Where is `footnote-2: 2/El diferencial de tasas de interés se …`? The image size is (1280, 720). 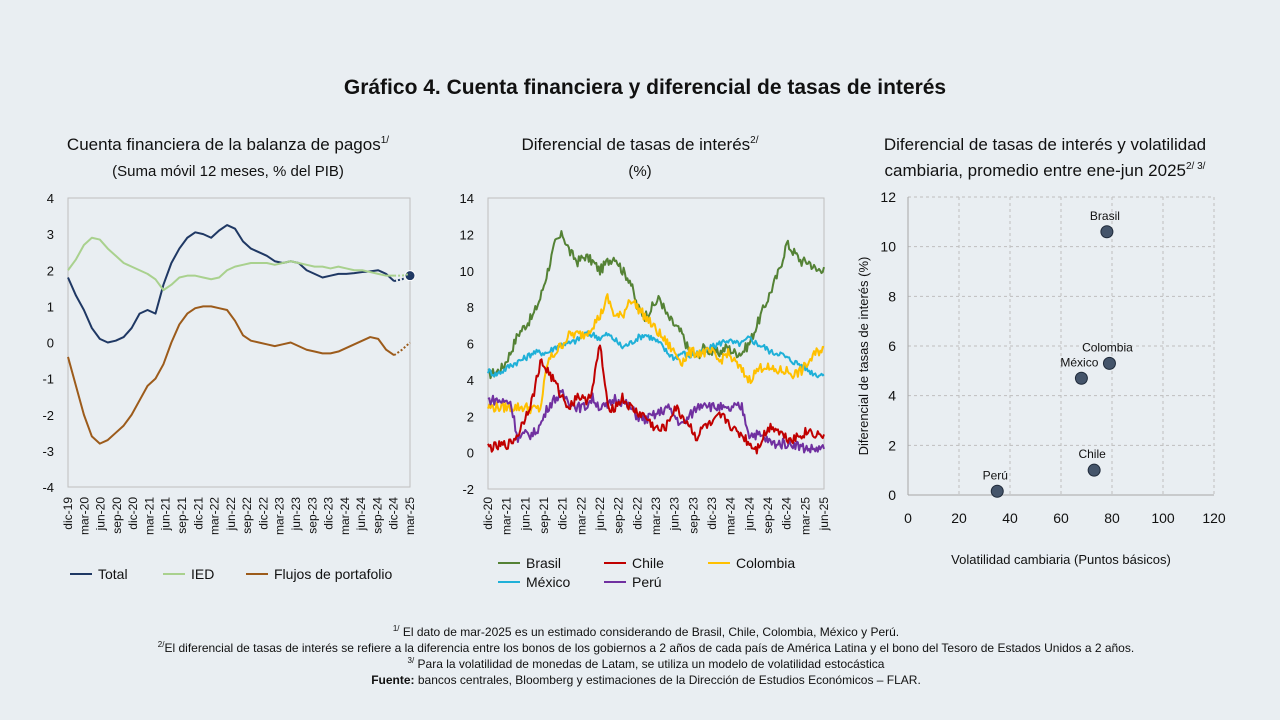 footnote-2: 2/El diferencial de tasas de interés se … is located at coordinates (640, 648).